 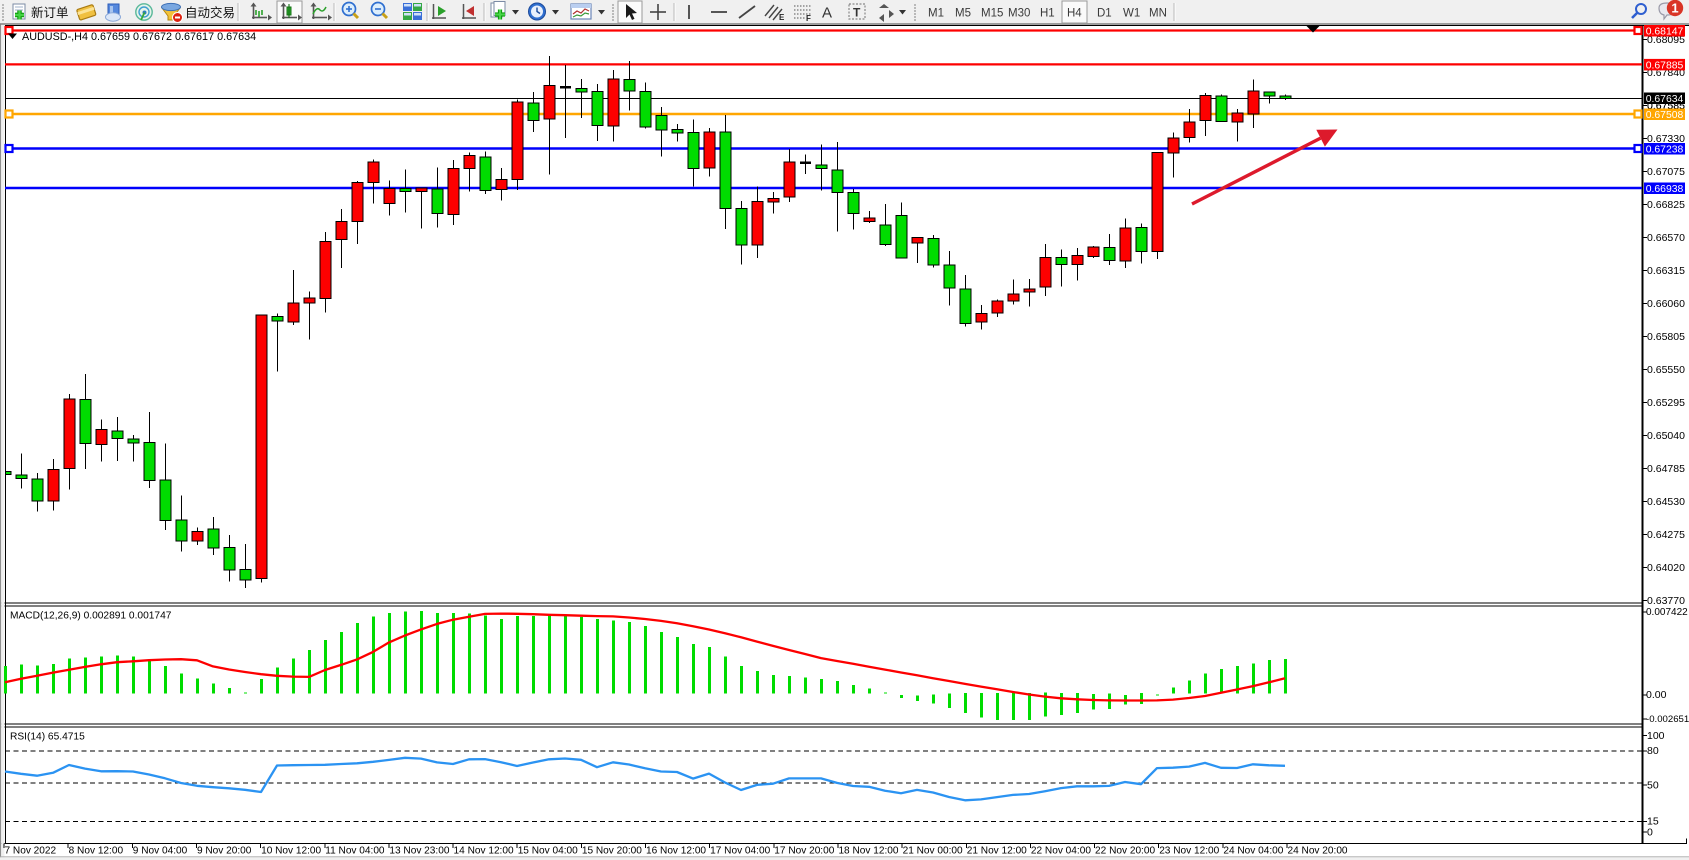 What do you see at coordinates (1665, 149) in the screenshot?
I see `svg-text: 0.67238` at bounding box center [1665, 149].